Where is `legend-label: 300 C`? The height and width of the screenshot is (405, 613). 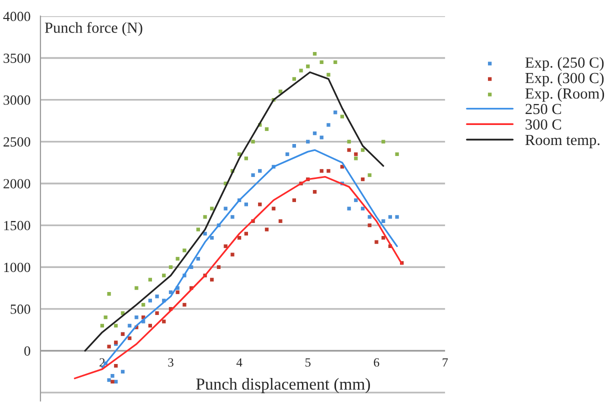
legend-label: 300 C is located at coordinates (544, 124).